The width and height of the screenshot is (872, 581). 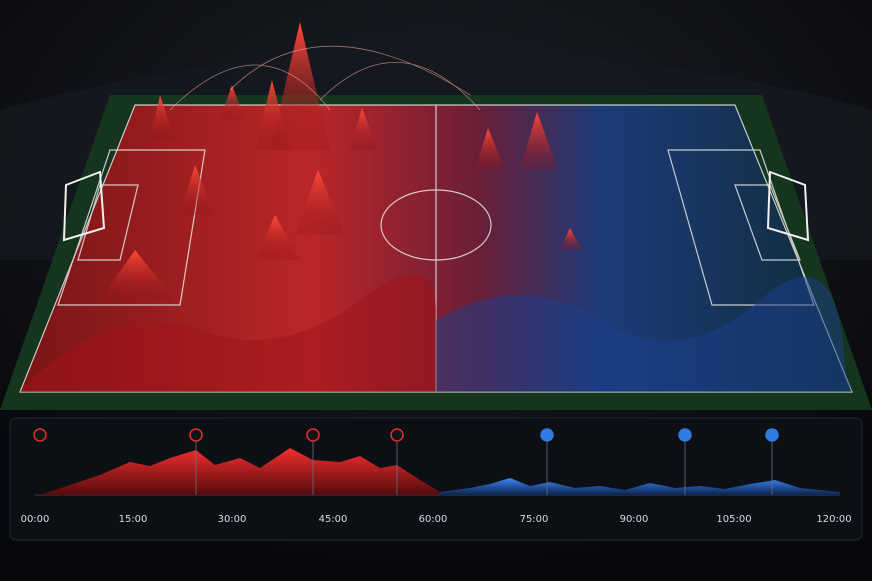 I want to click on tick-label: 30:00, so click(x=232, y=519).